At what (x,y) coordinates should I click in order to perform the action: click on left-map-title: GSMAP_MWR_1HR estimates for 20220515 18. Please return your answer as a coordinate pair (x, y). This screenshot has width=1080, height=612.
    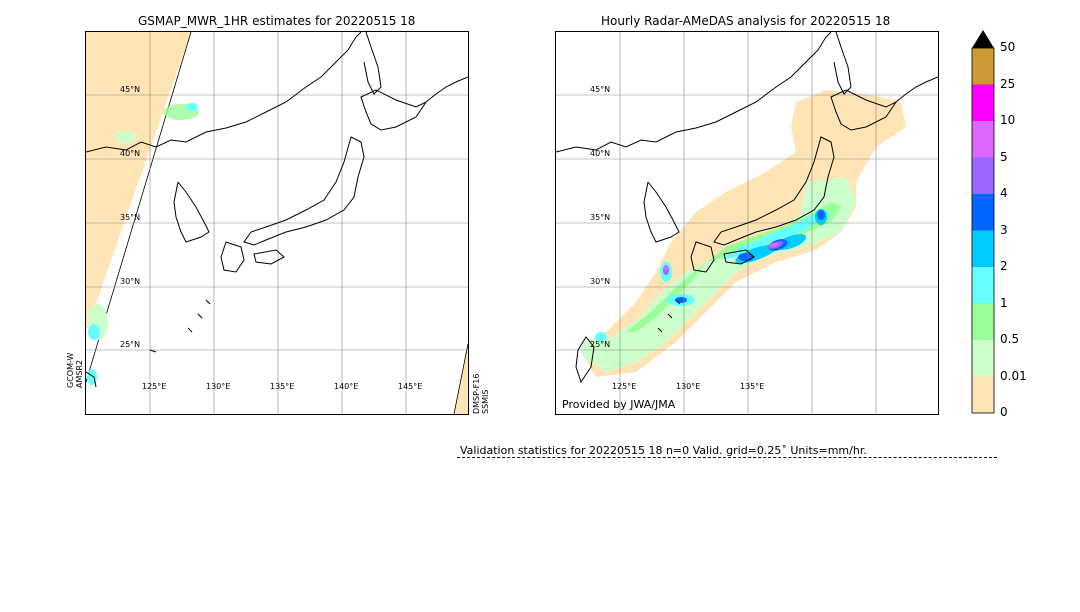
    Looking at the image, I should click on (277, 21).